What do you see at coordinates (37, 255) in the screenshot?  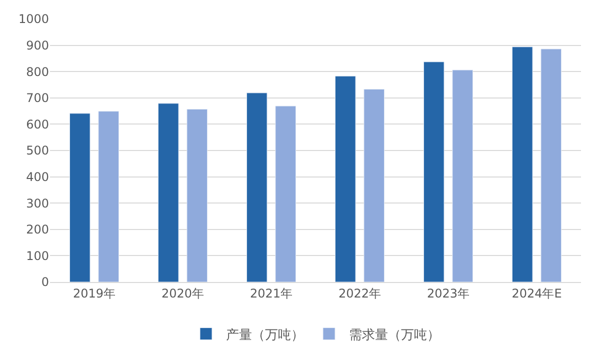 I see `y-tick-label: 100` at bounding box center [37, 255].